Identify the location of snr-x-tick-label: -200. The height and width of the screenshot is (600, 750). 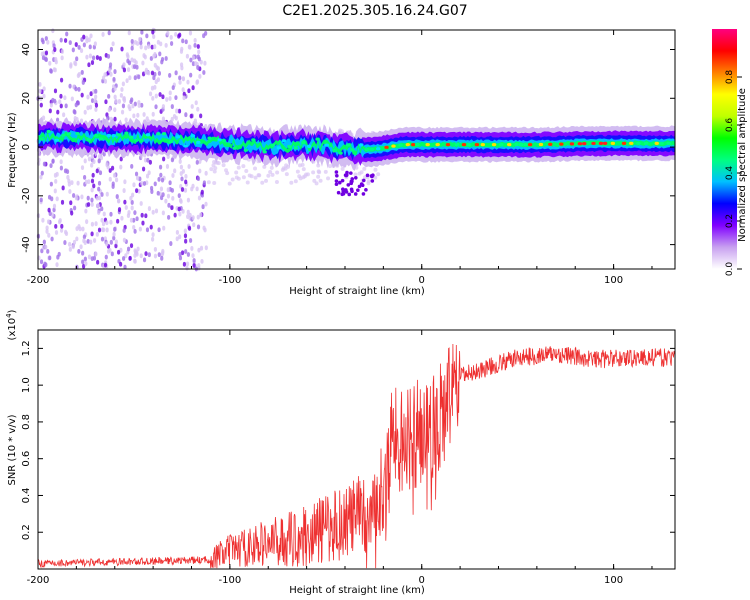
(38, 580).